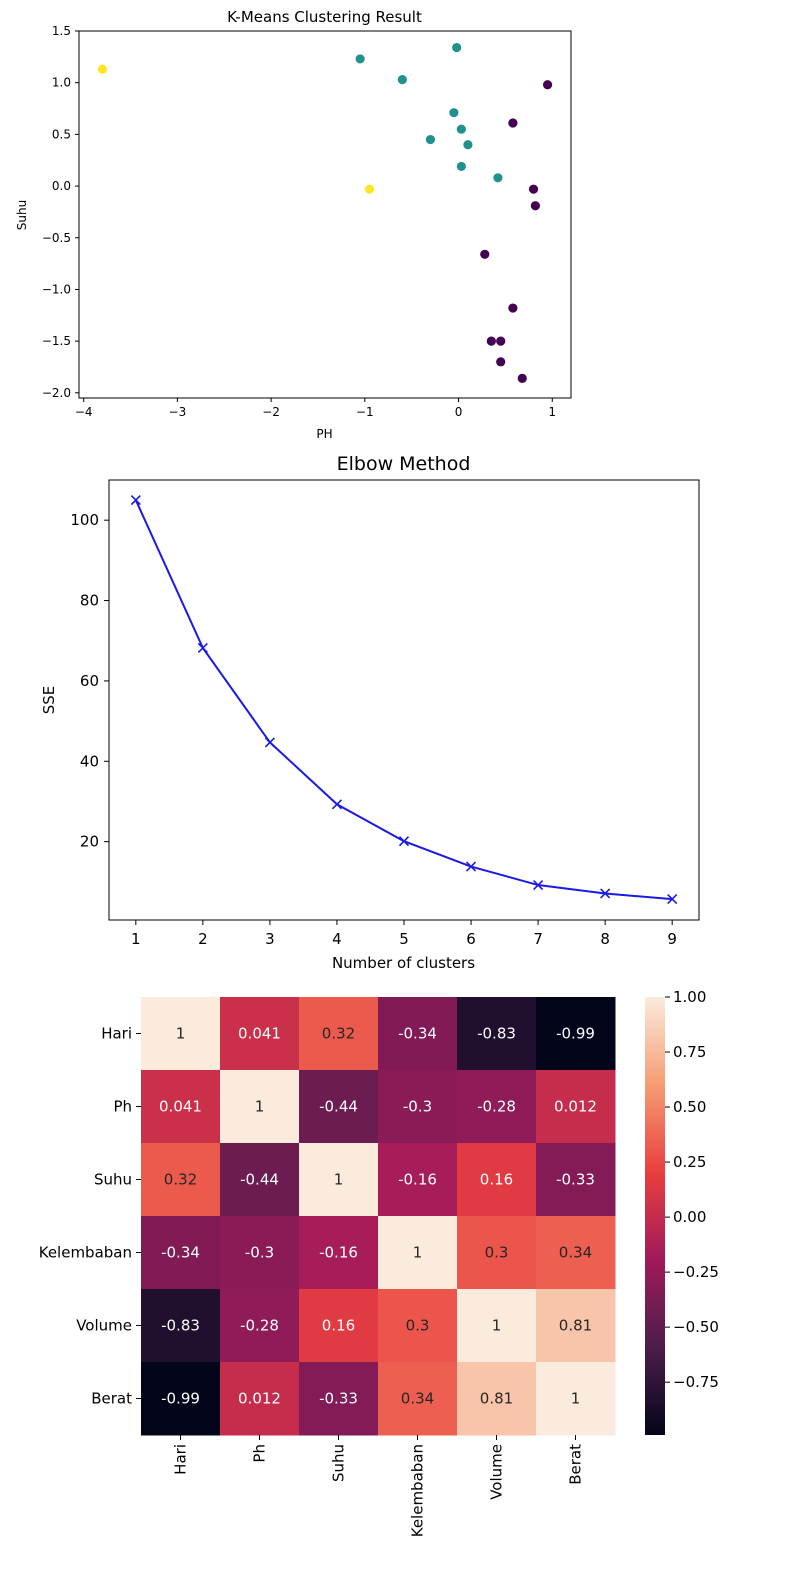  Describe the element at coordinates (538, 939) in the screenshot. I see `x-tick-label: 7` at that location.